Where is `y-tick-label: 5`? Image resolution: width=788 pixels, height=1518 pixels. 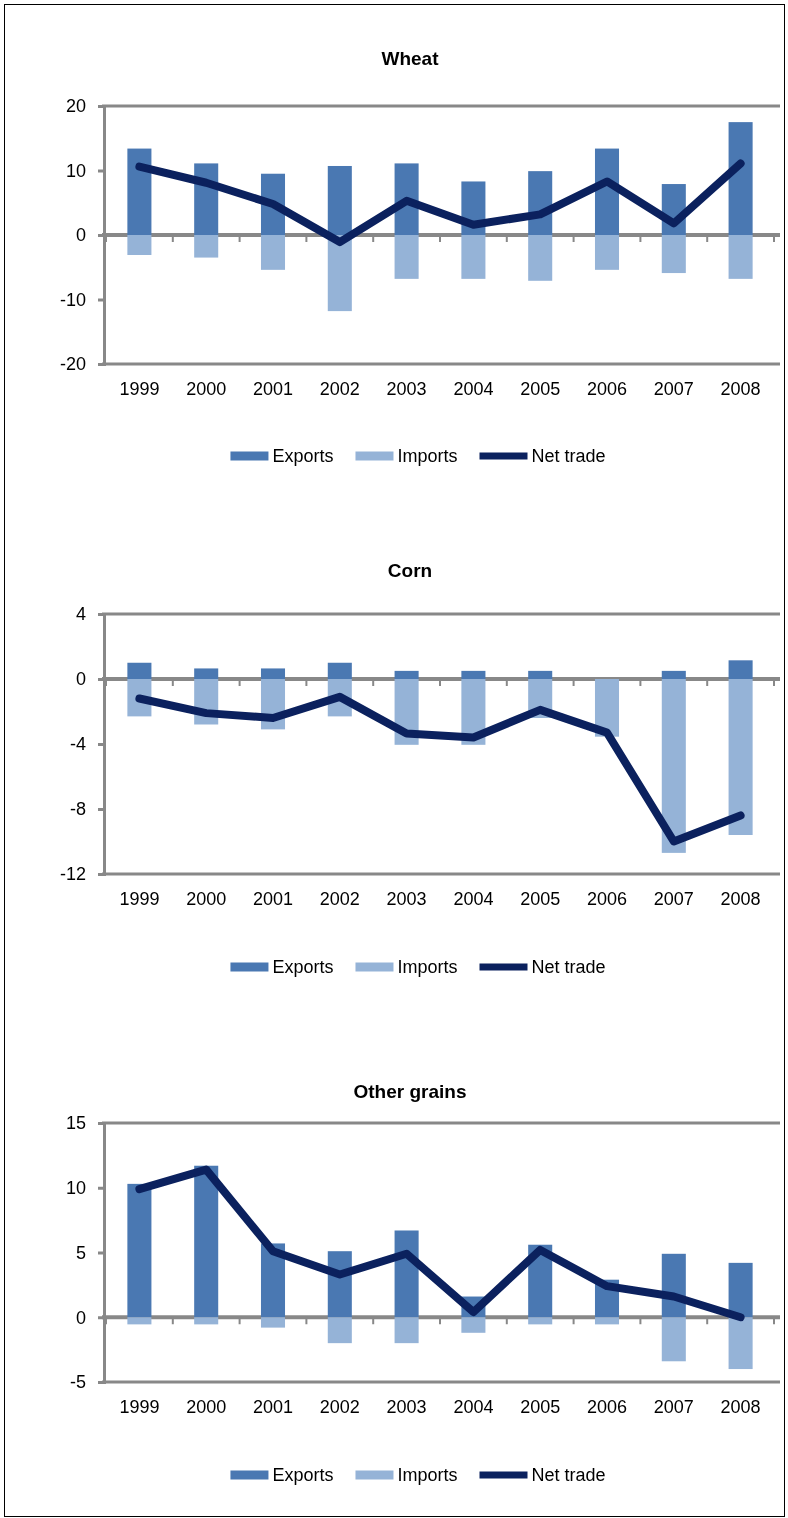
y-tick-label: 5 is located at coordinates (80, 1252).